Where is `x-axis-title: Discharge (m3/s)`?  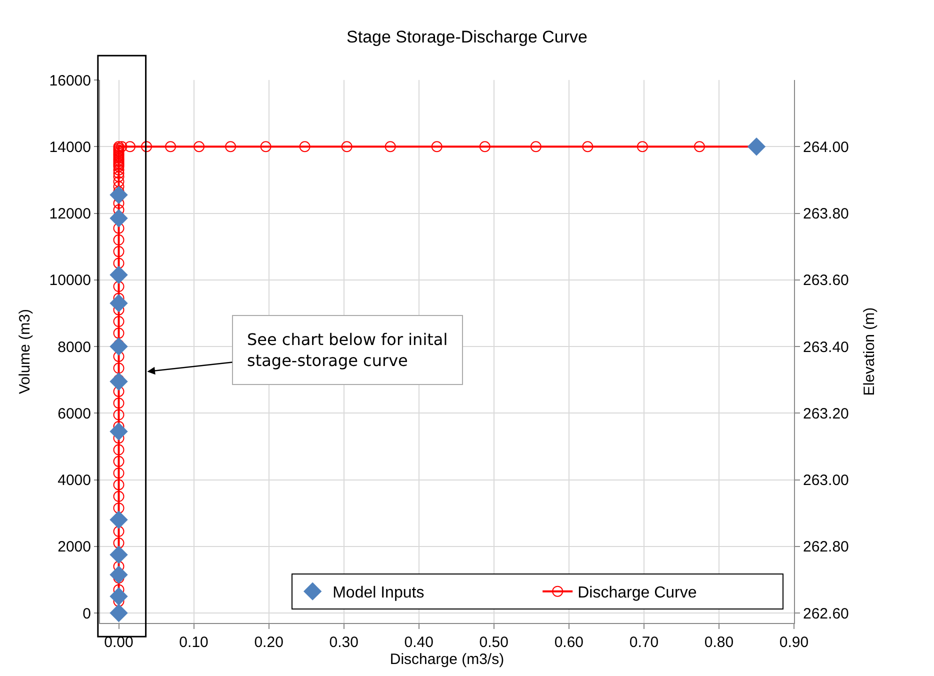 x-axis-title: Discharge (m3/s) is located at coordinates (447, 659).